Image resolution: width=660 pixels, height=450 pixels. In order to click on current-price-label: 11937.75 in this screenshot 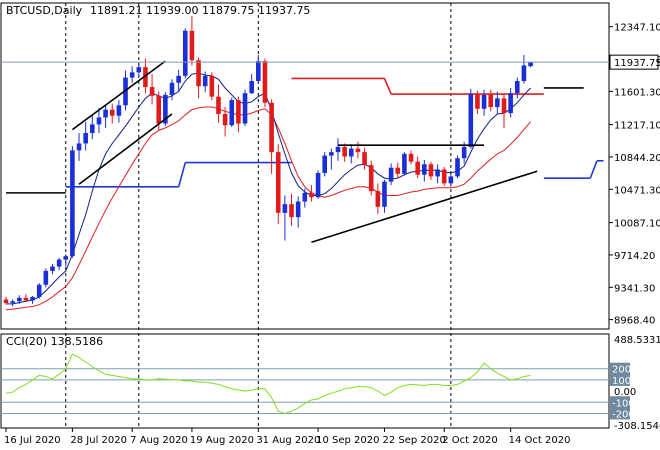, I will do `click(637, 63)`.